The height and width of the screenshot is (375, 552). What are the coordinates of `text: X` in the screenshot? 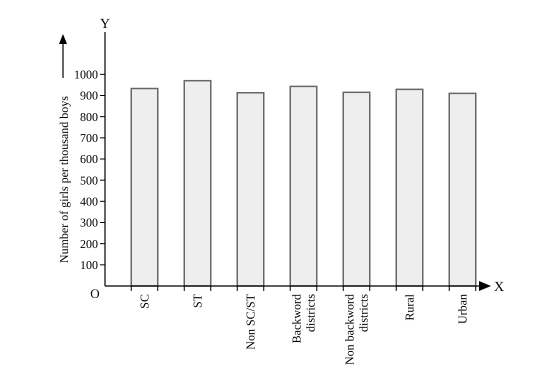 It's located at (499, 287).